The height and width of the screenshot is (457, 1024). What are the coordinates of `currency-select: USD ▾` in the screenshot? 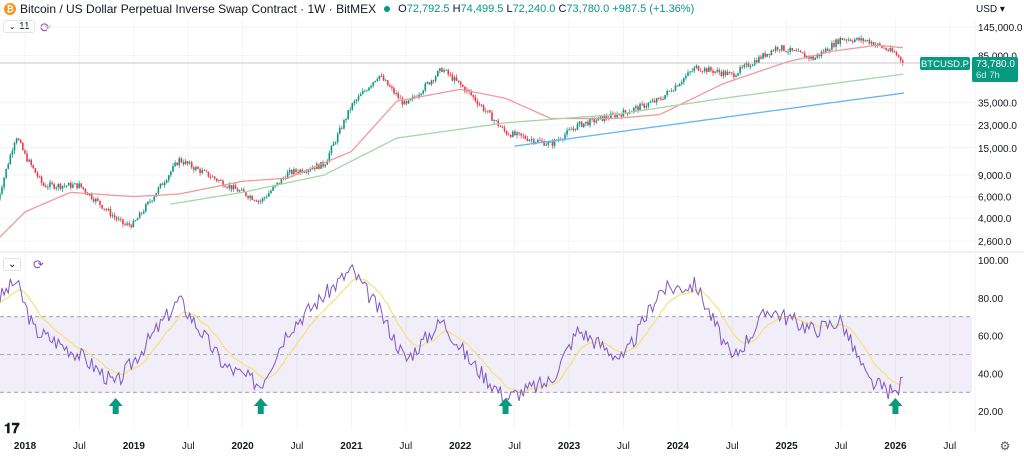 It's located at (990, 9).